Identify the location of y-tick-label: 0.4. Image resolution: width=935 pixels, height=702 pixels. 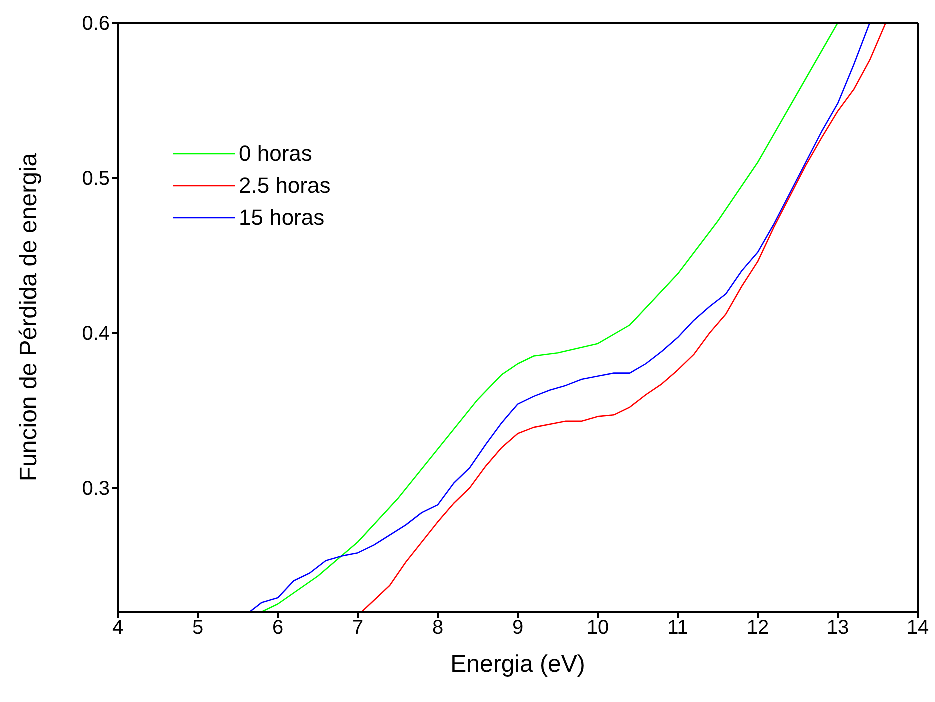
(96, 334).